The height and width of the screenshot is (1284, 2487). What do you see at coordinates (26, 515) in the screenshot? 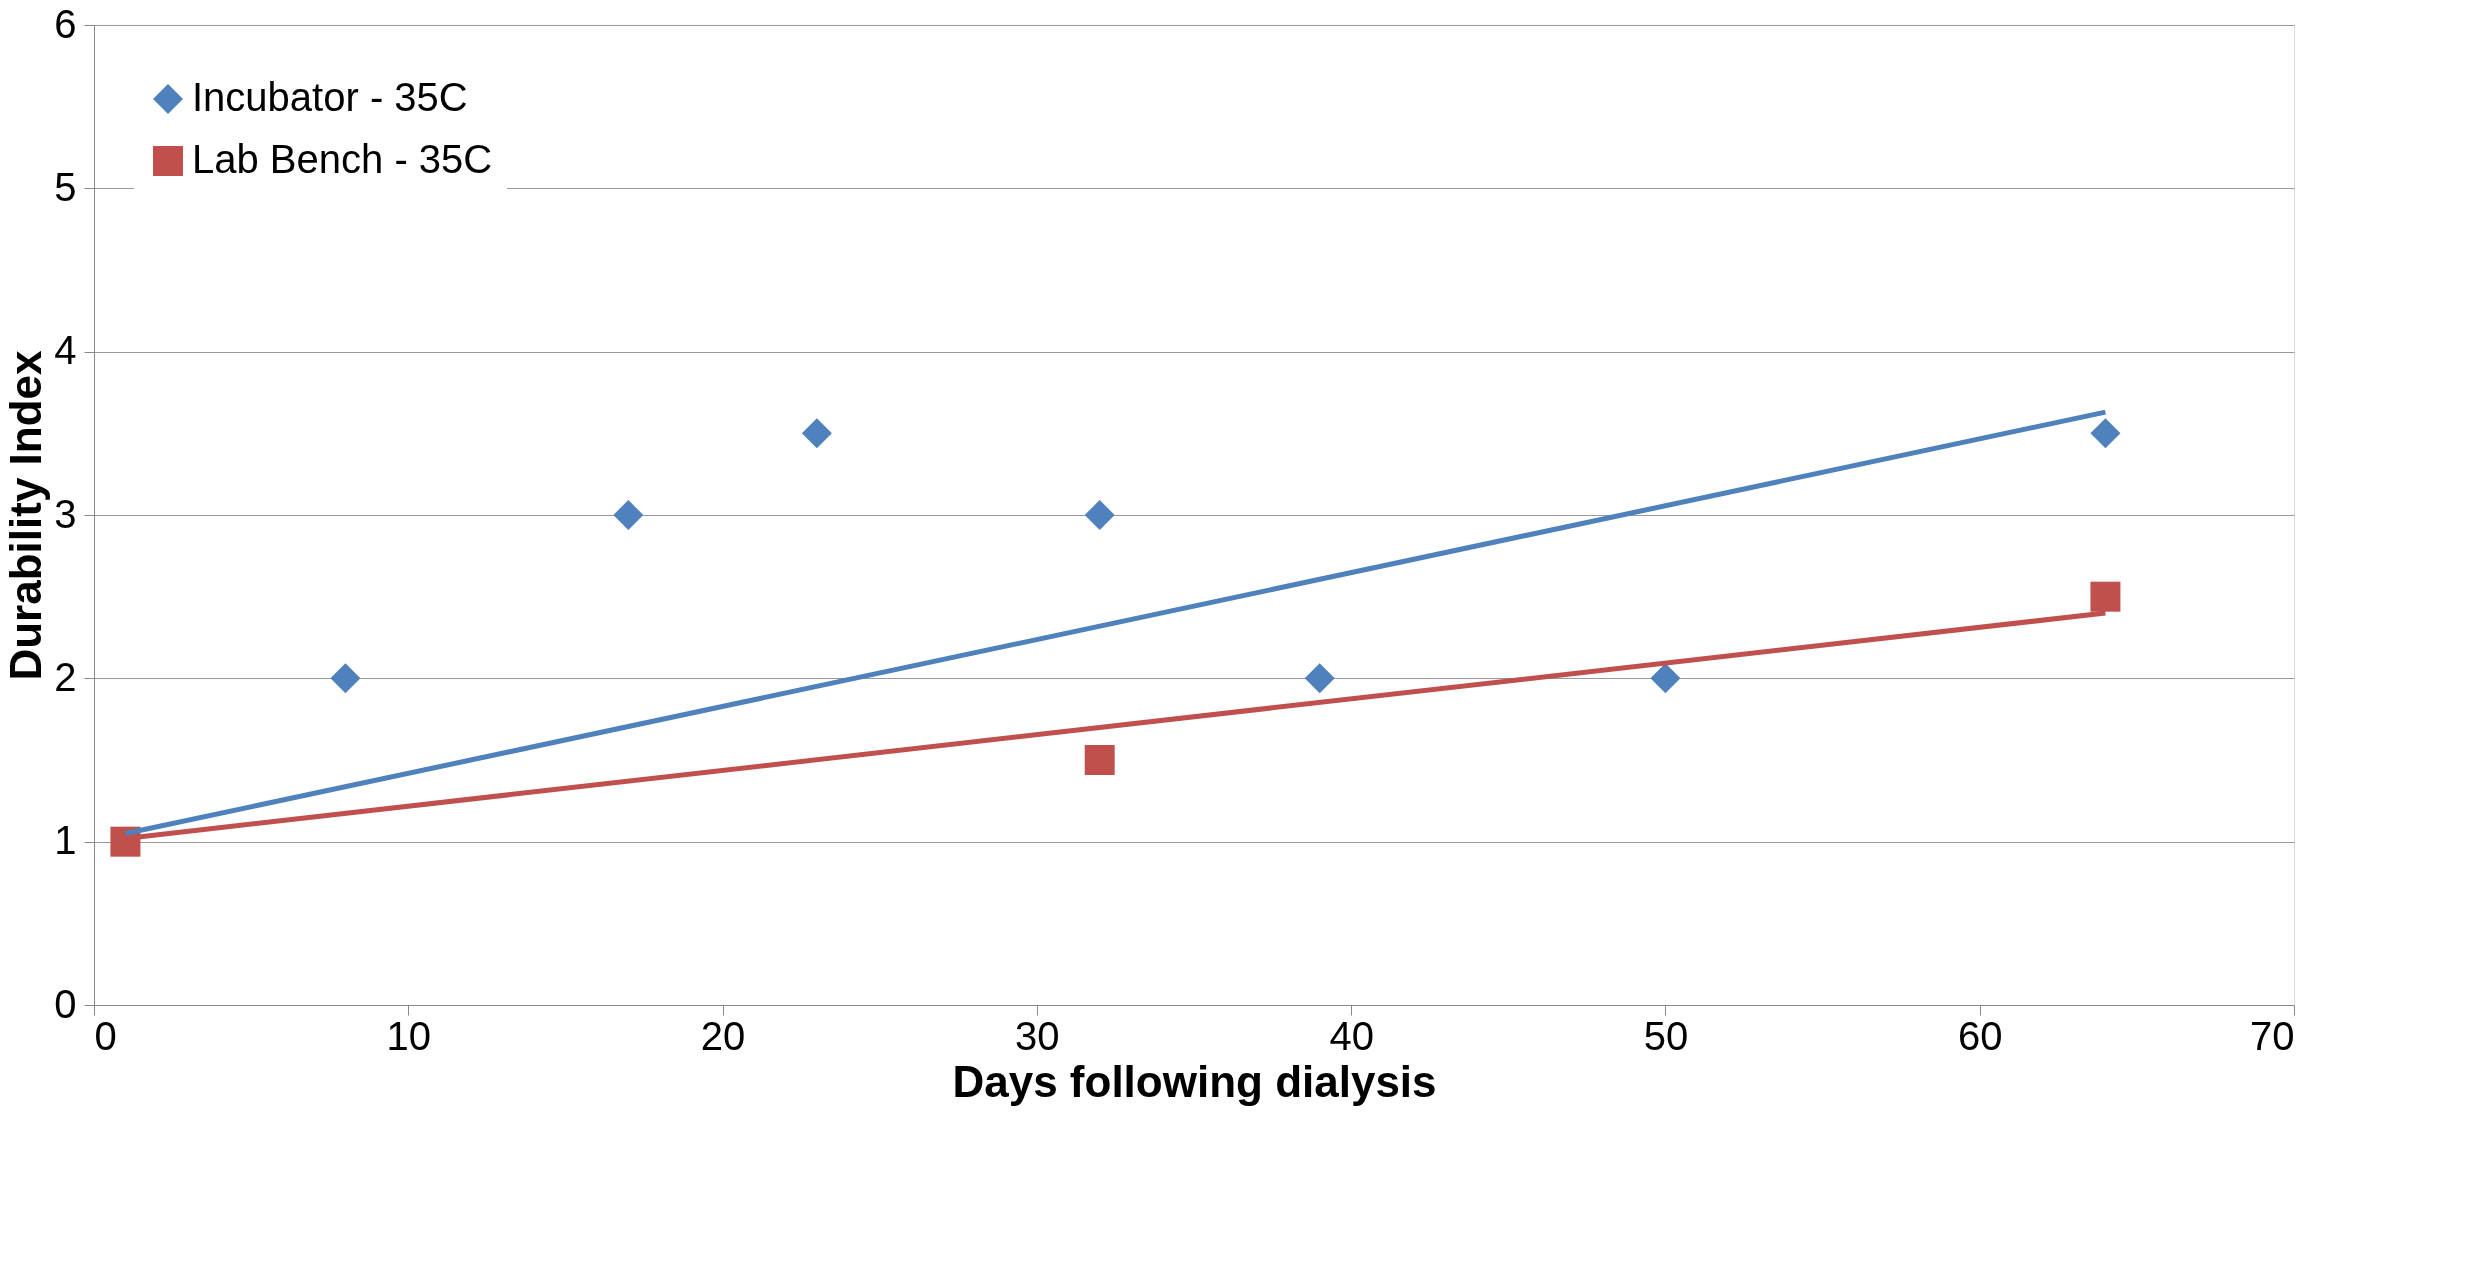
I see `y-axis-title: Durability Index` at bounding box center [26, 515].